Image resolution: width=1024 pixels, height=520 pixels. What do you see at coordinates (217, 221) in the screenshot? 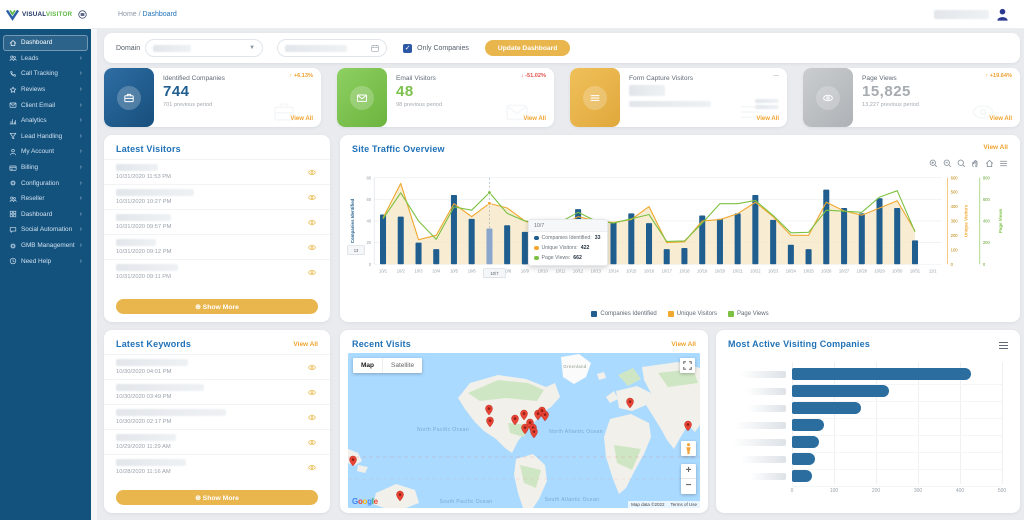
I see `list-item: 10/31/2020 09:57 PM` at bounding box center [217, 221].